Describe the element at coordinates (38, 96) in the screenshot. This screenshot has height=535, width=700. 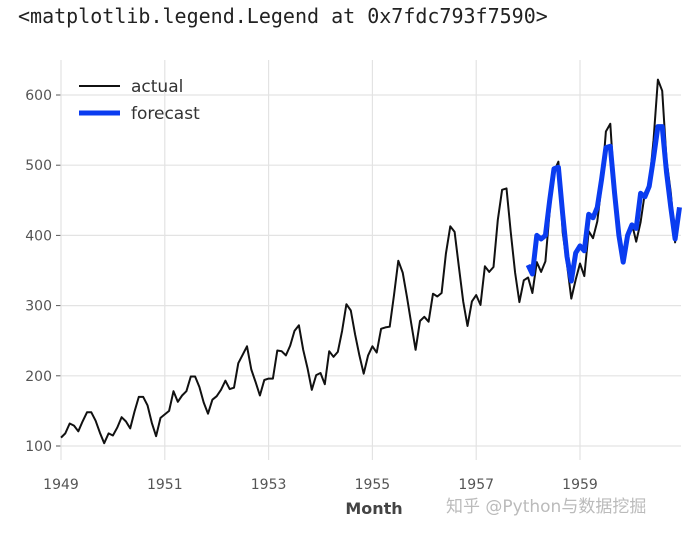
I see `y-tick-label: 600` at that location.